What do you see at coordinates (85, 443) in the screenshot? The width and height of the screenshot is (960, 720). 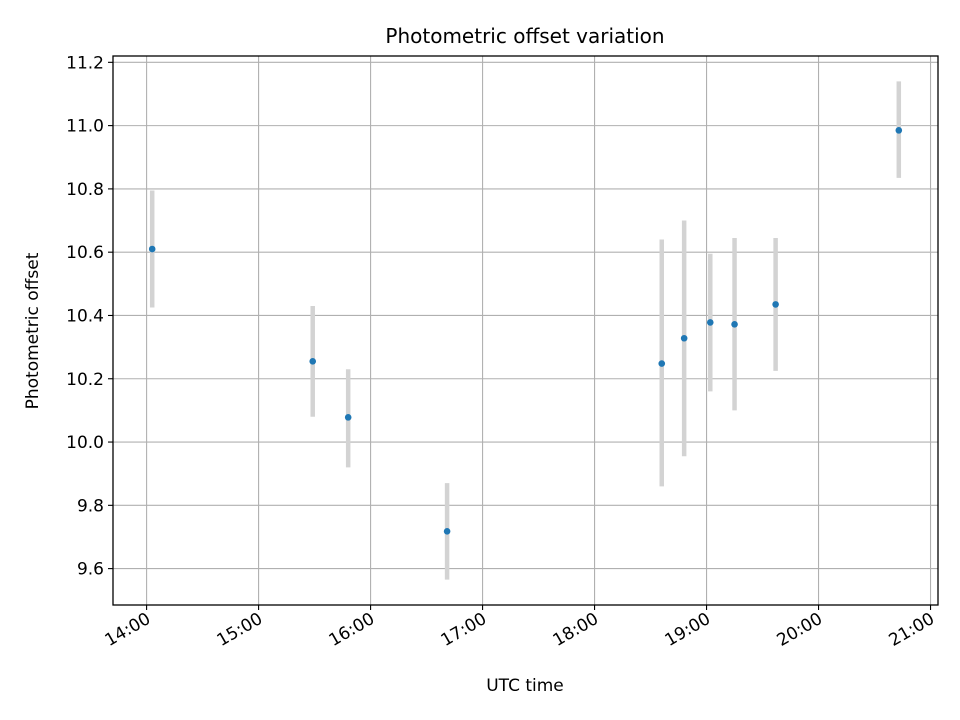 I see `y-tick-label: 10.0` at bounding box center [85, 443].